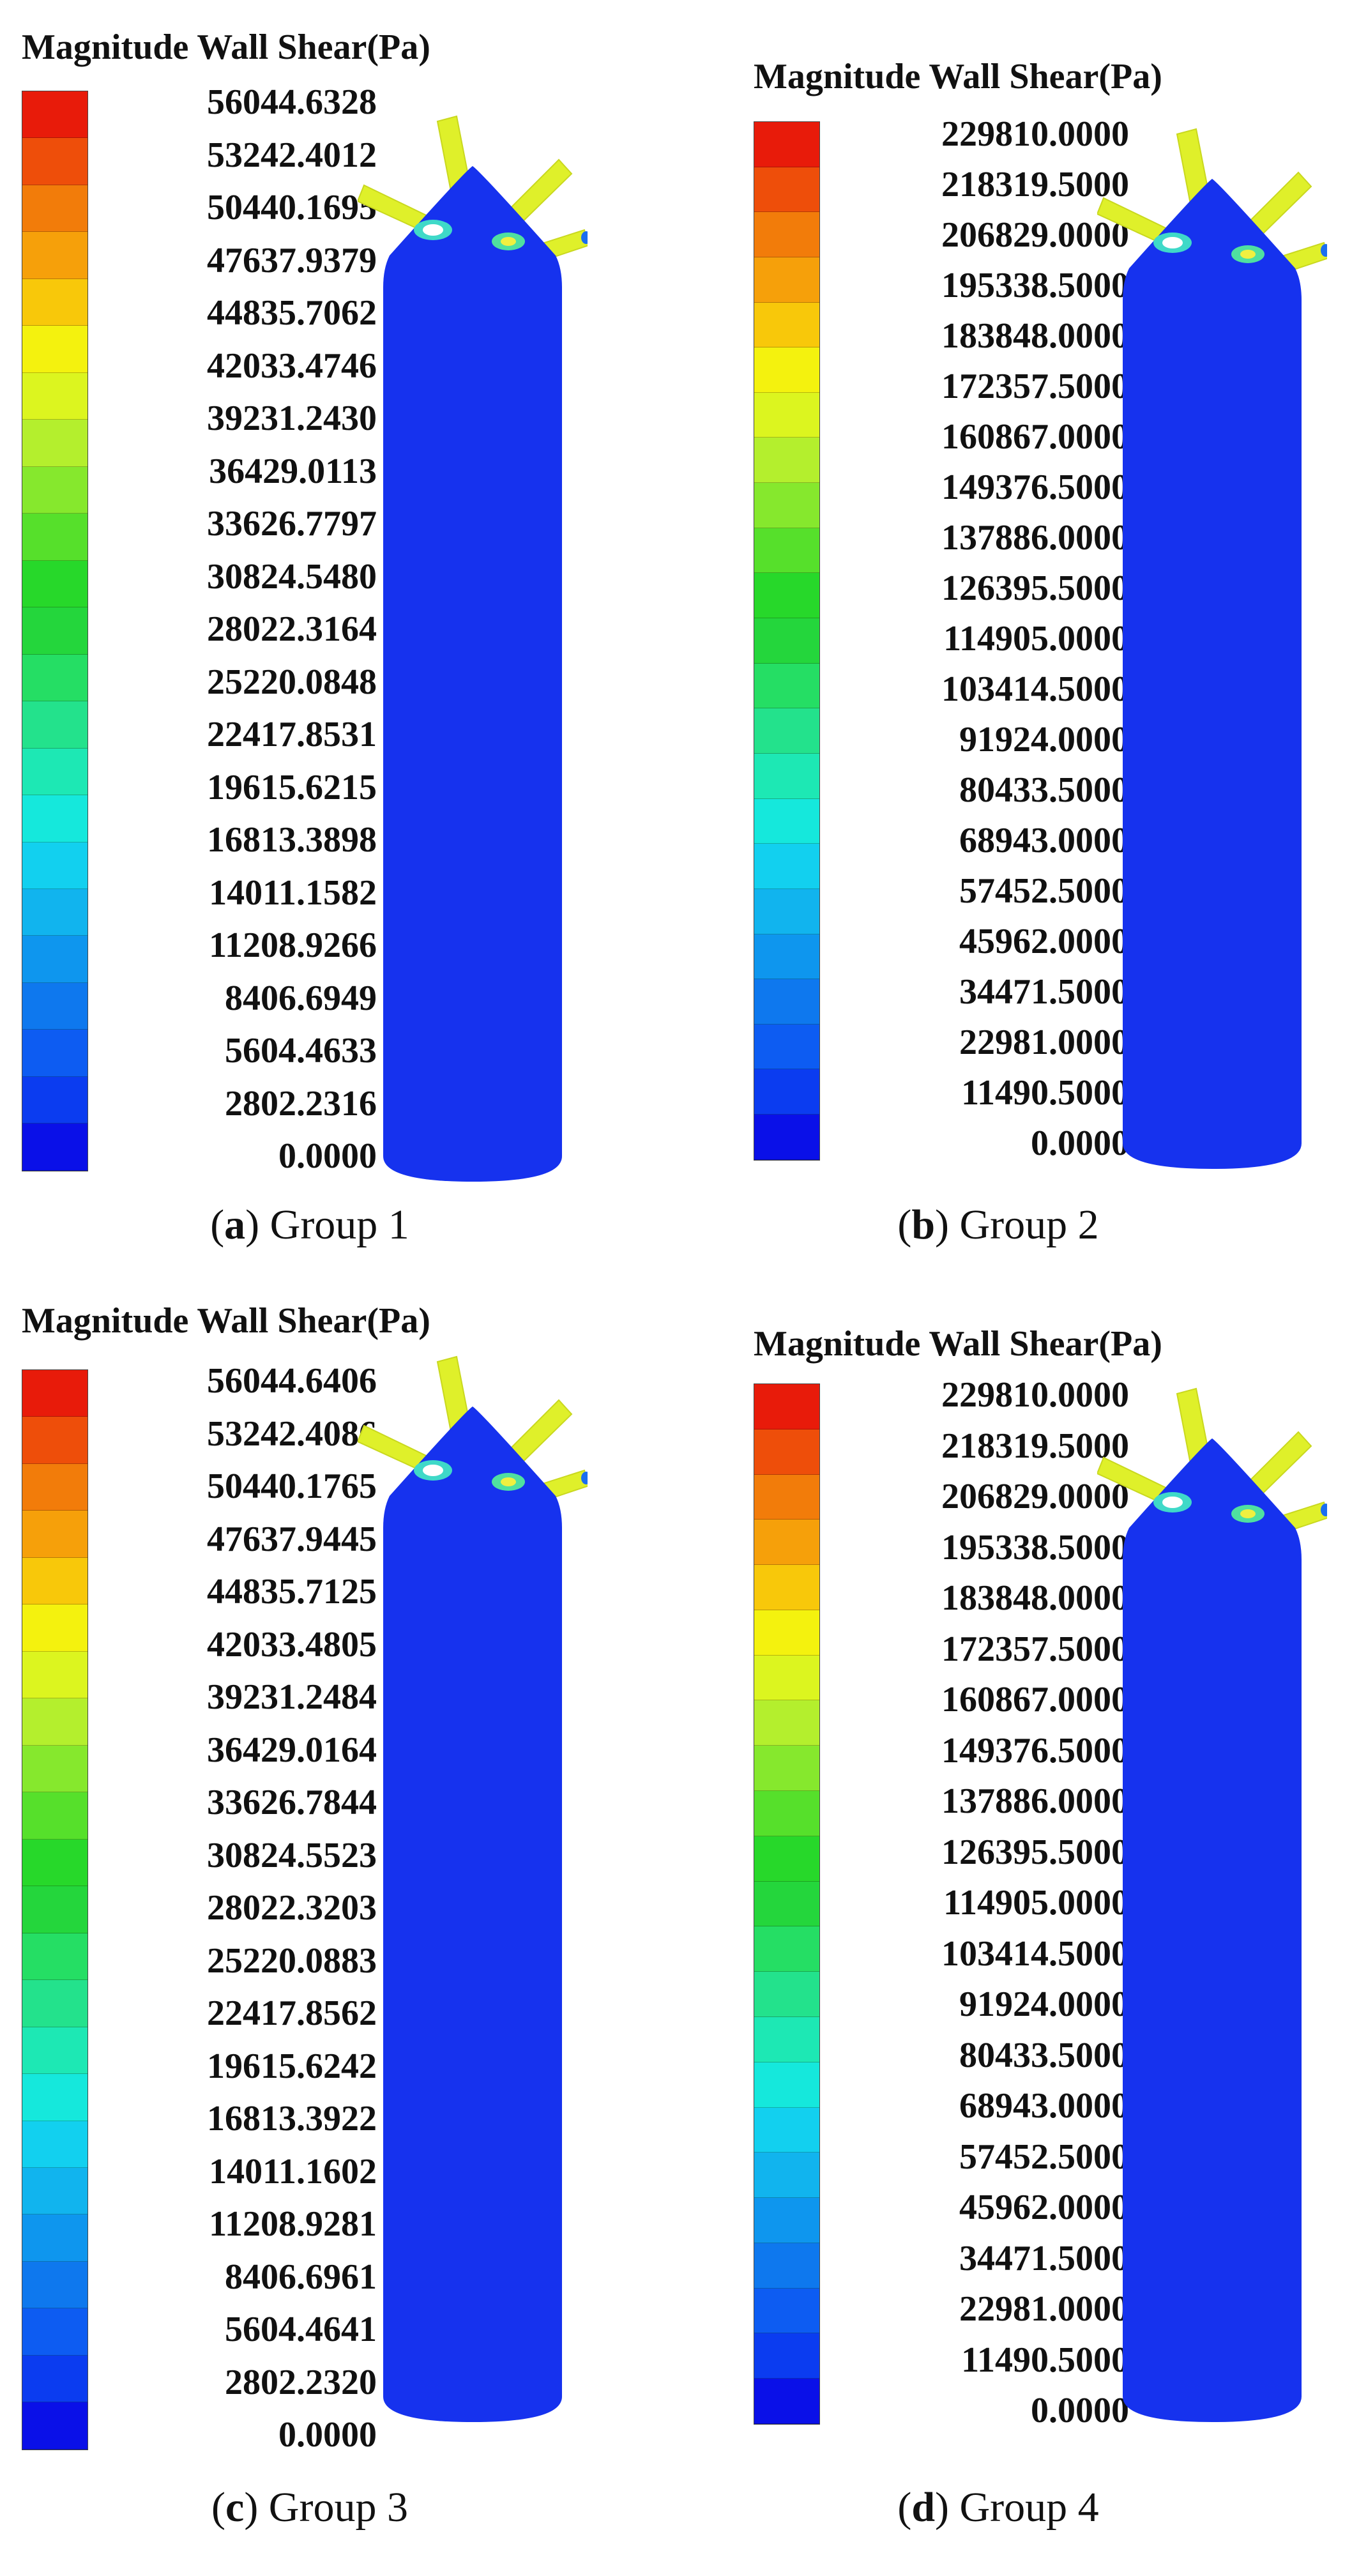 Image resolution: width=1352 pixels, height=2576 pixels. I want to click on caption-letter: b, so click(923, 1224).